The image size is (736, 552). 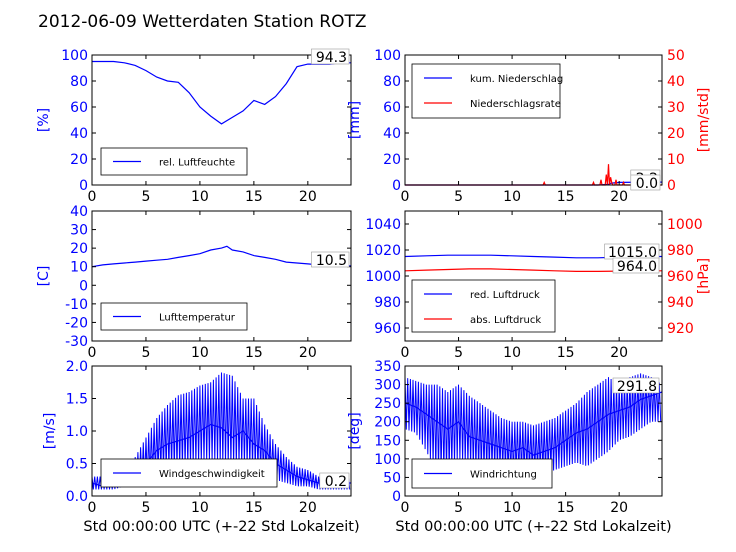 What do you see at coordinates (79, 212) in the screenshot?
I see `panel-2-ytick-label-7: 40` at bounding box center [79, 212].